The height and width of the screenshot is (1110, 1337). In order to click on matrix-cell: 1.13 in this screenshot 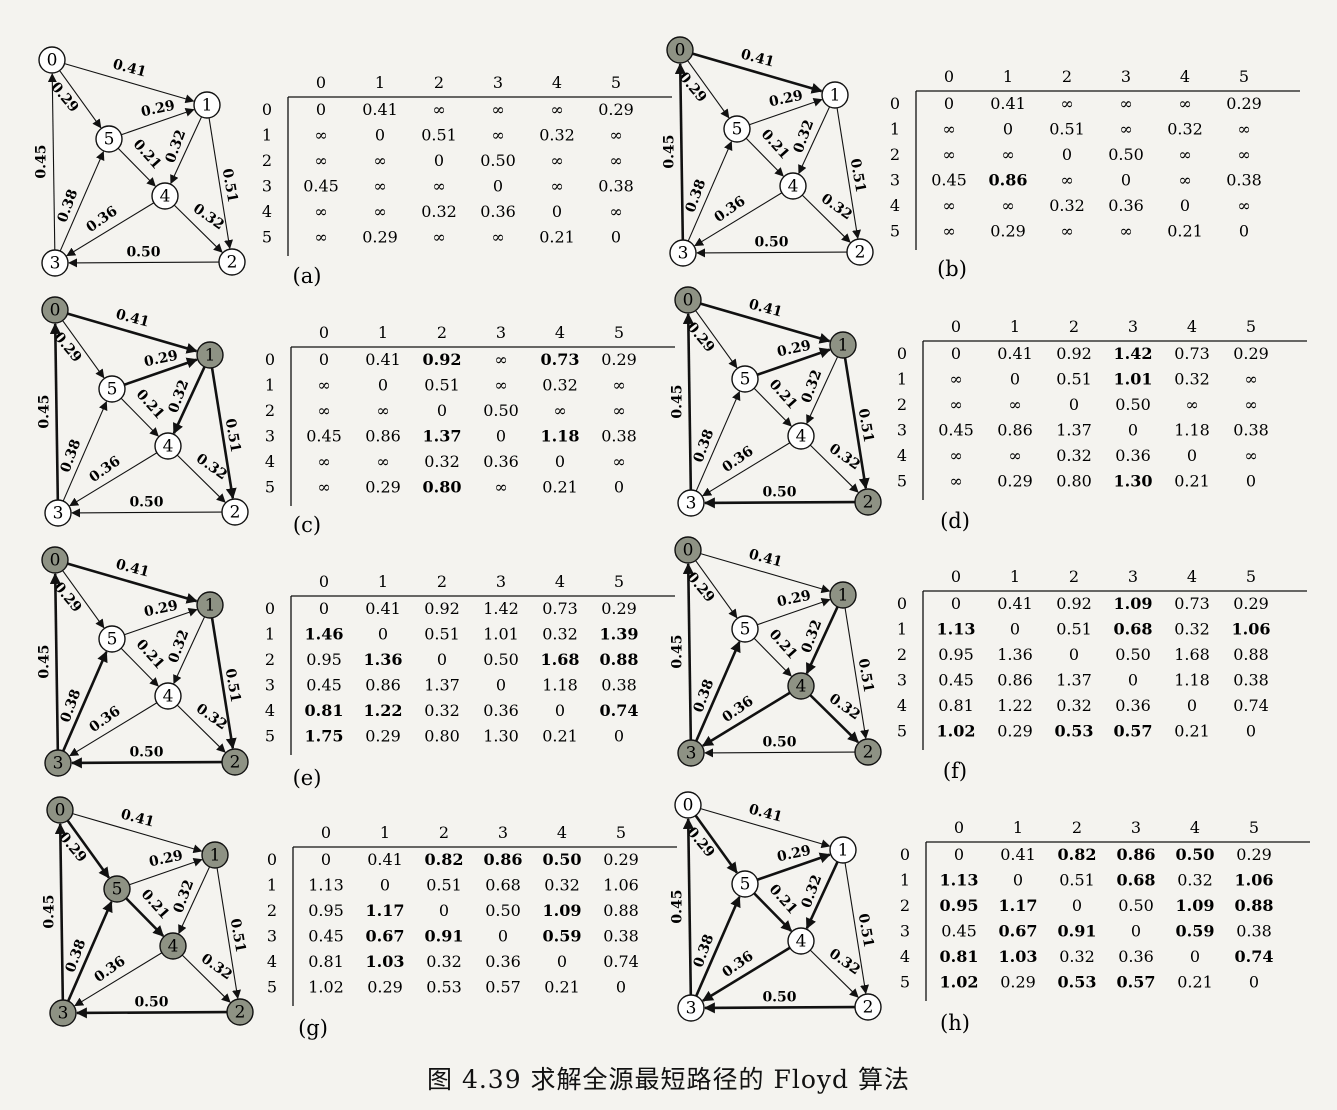, I will do `click(326, 885)`.